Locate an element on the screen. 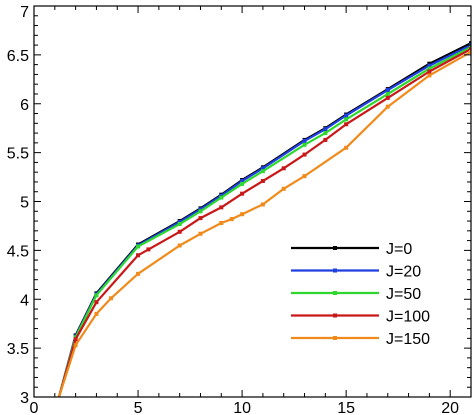 Image resolution: width=474 pixels, height=415 pixels. legend-label: J=20 is located at coordinates (403, 272).